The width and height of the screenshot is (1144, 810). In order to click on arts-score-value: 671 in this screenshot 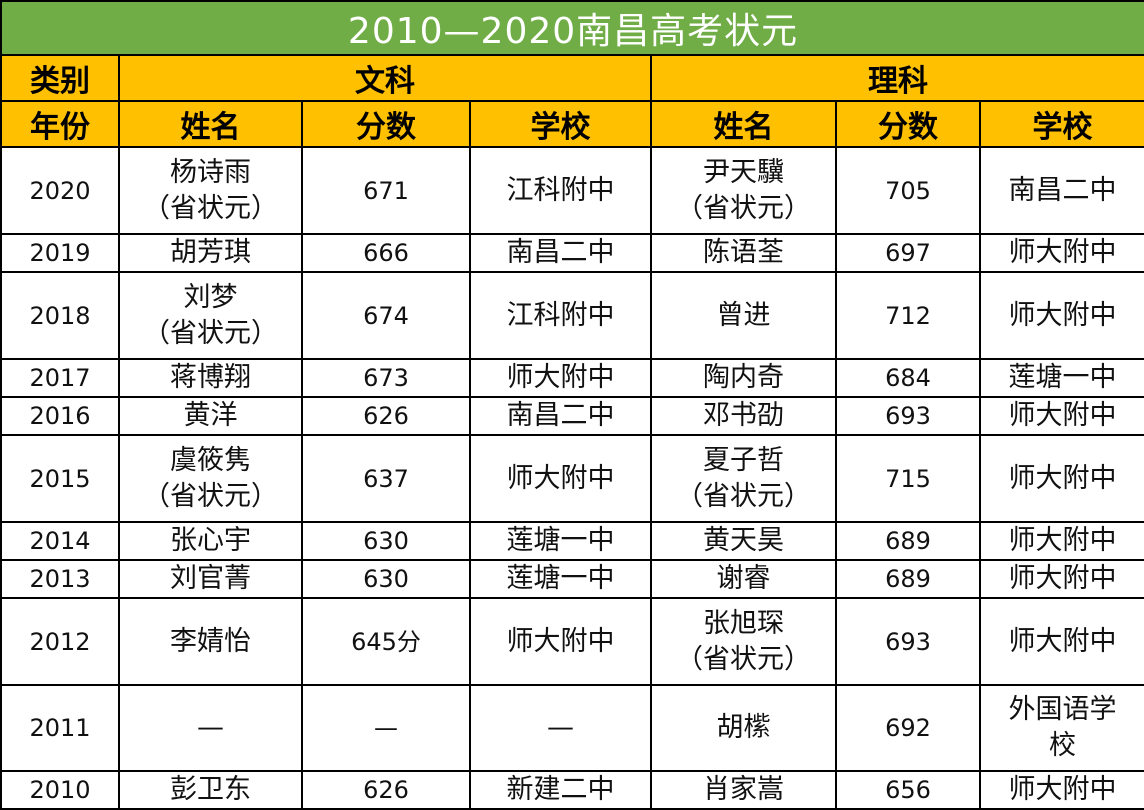, I will do `click(386, 190)`.